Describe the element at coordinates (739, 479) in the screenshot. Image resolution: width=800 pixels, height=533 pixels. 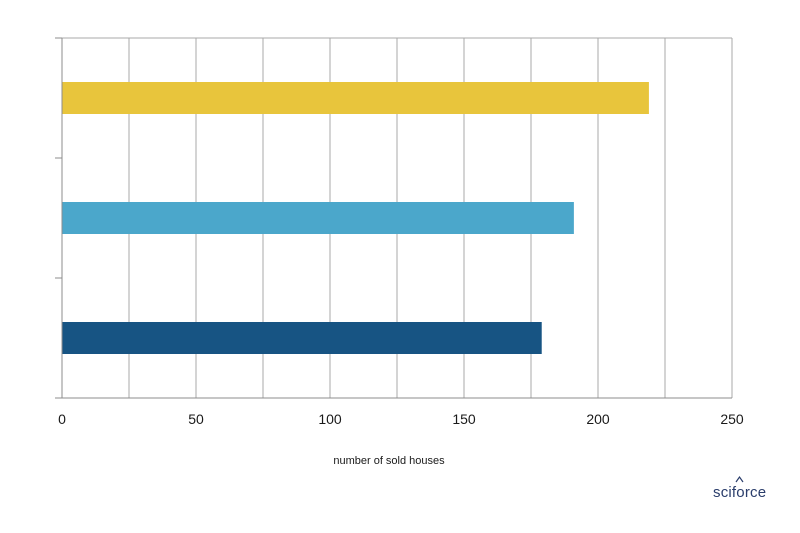
I see `logo-hat-icon` at that location.